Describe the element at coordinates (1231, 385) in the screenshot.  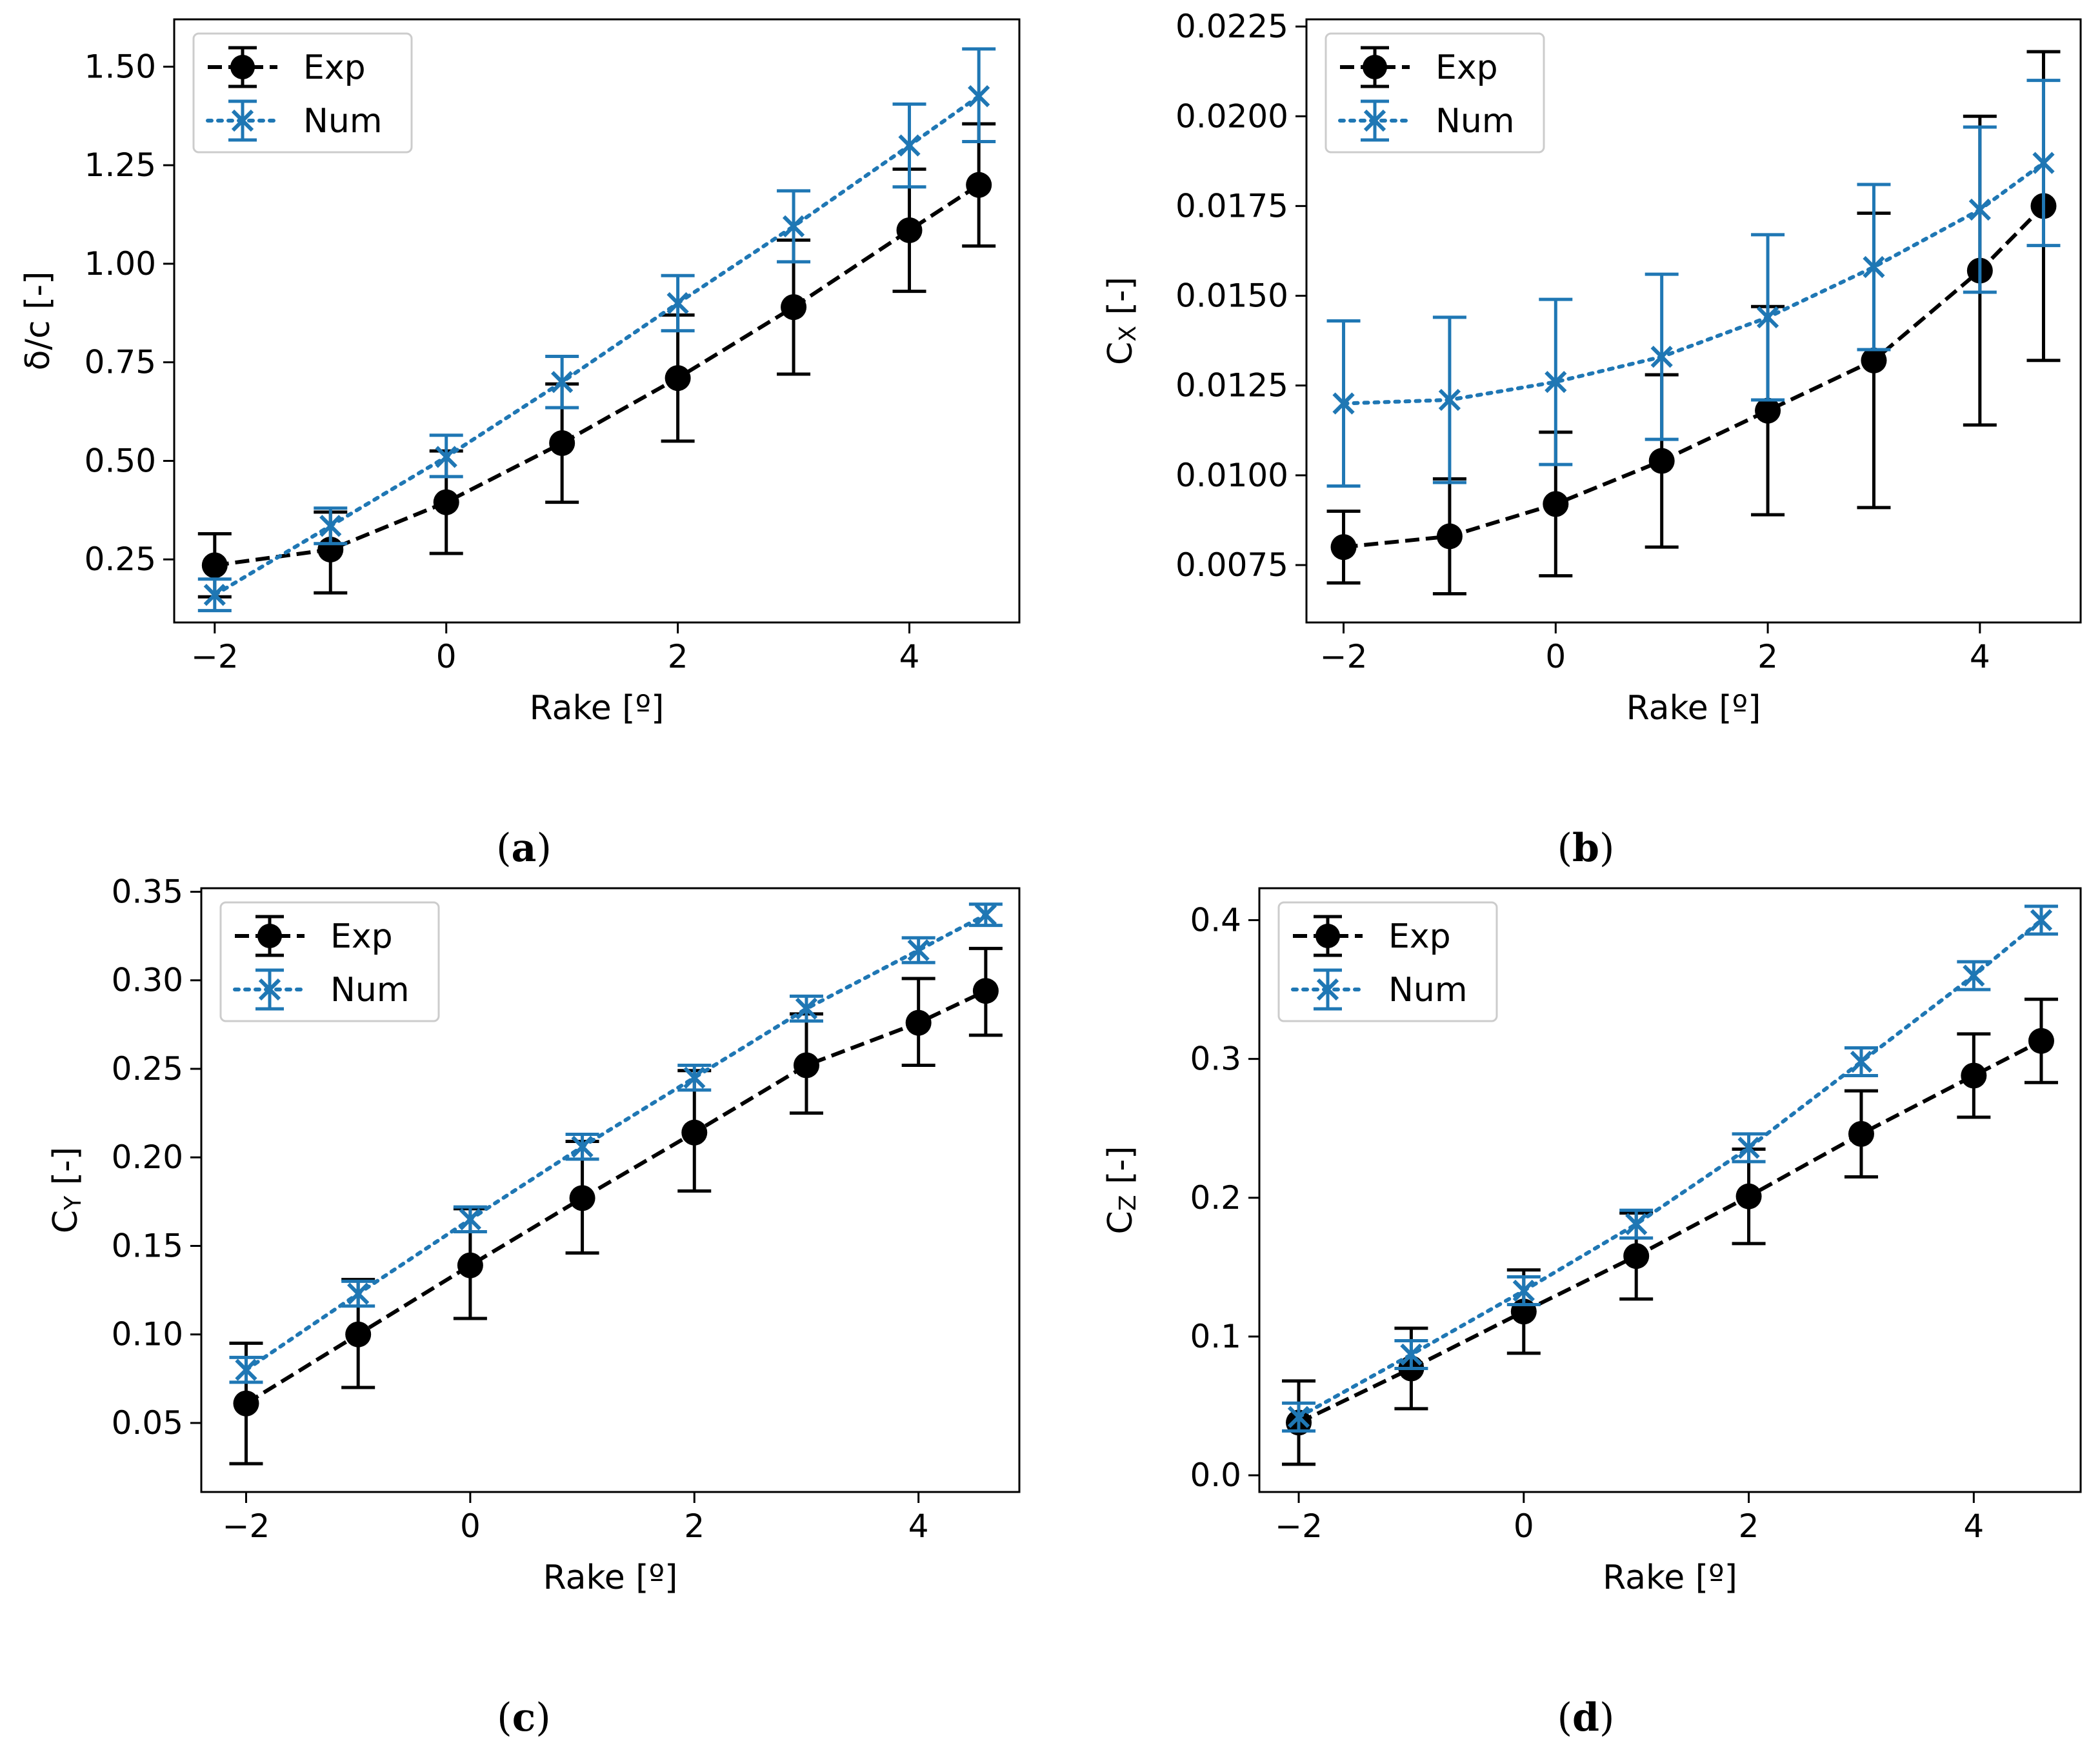
I see `y-tick-label: 0.0125` at that location.